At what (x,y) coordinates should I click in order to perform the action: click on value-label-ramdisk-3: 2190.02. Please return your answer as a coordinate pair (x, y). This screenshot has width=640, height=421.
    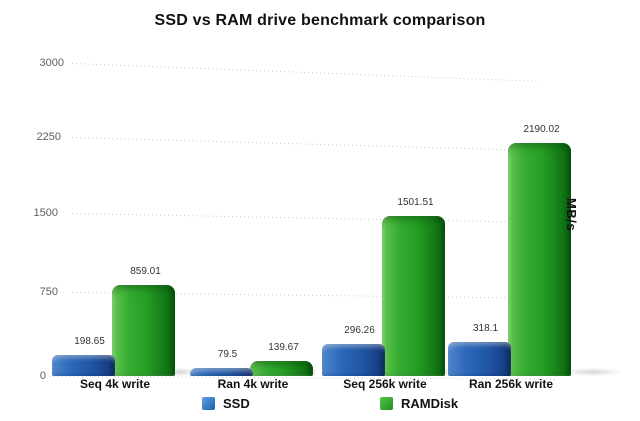
    Looking at the image, I should click on (541, 129).